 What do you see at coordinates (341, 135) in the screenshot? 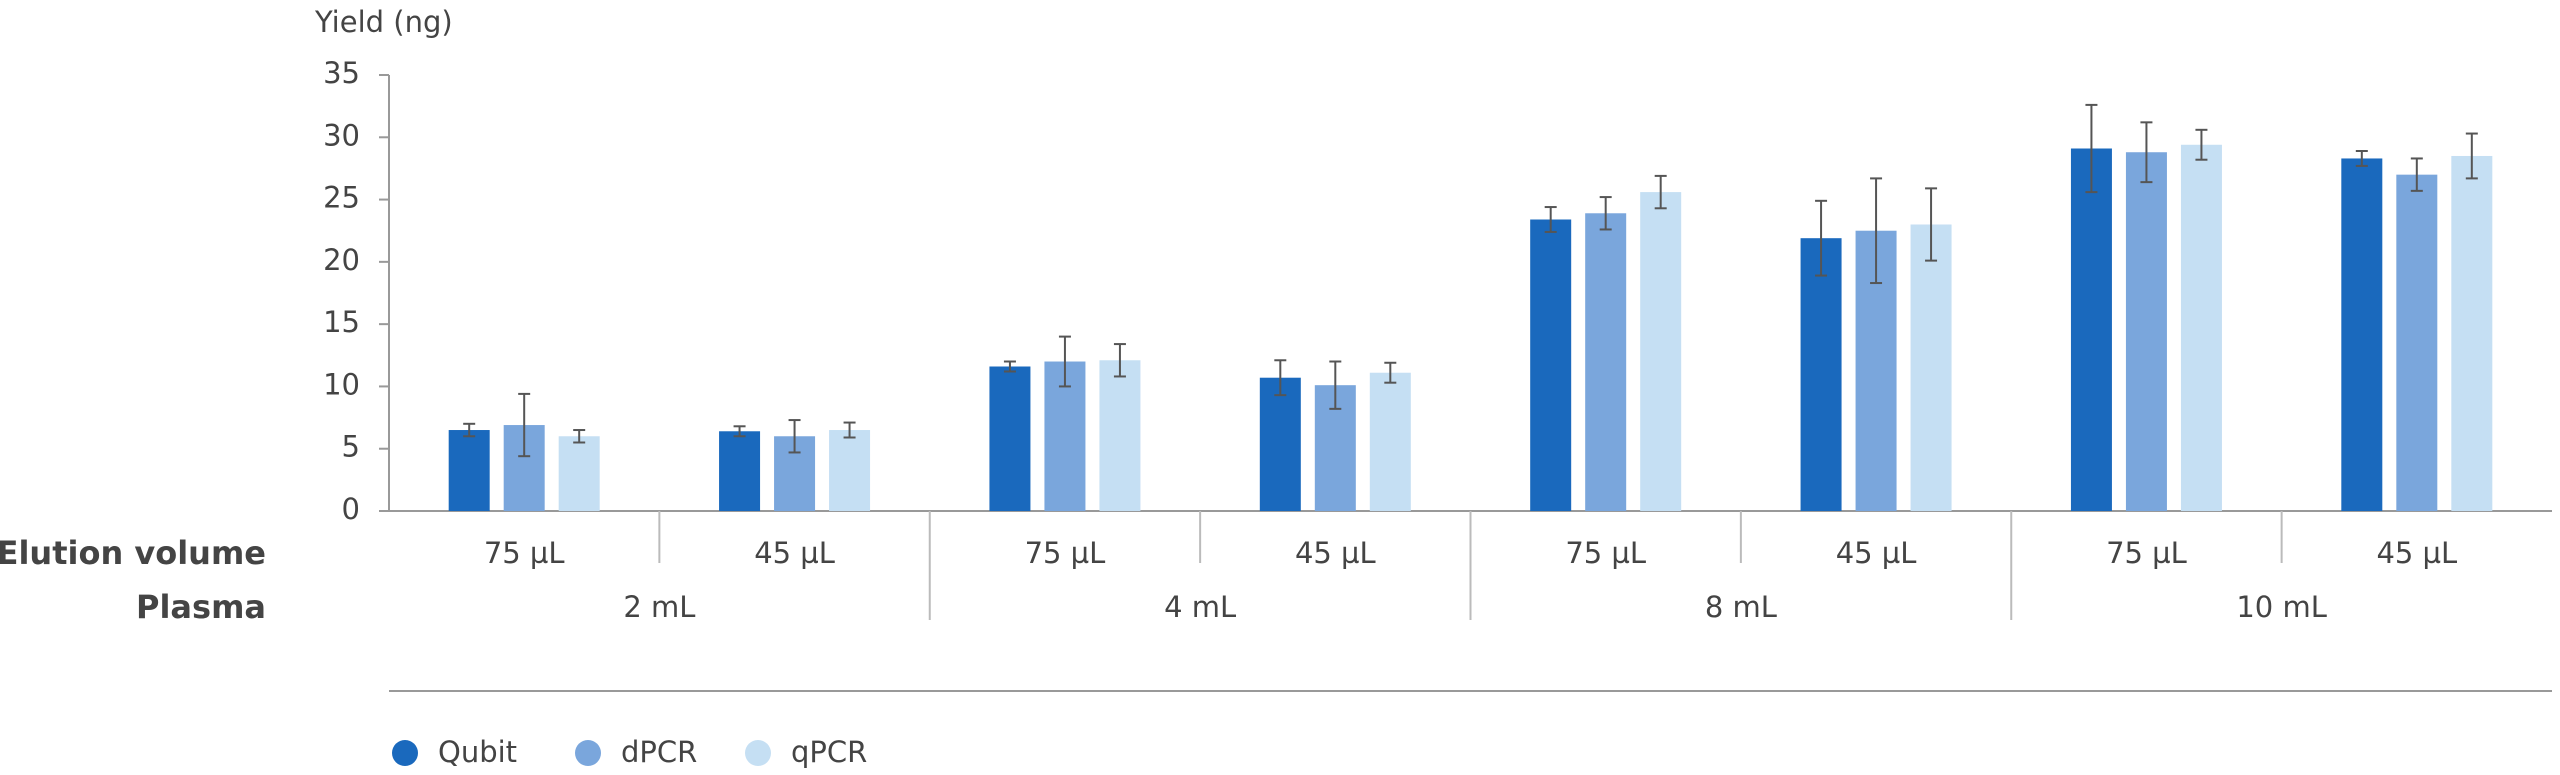
I see `y-tick-label: 30` at bounding box center [341, 135].